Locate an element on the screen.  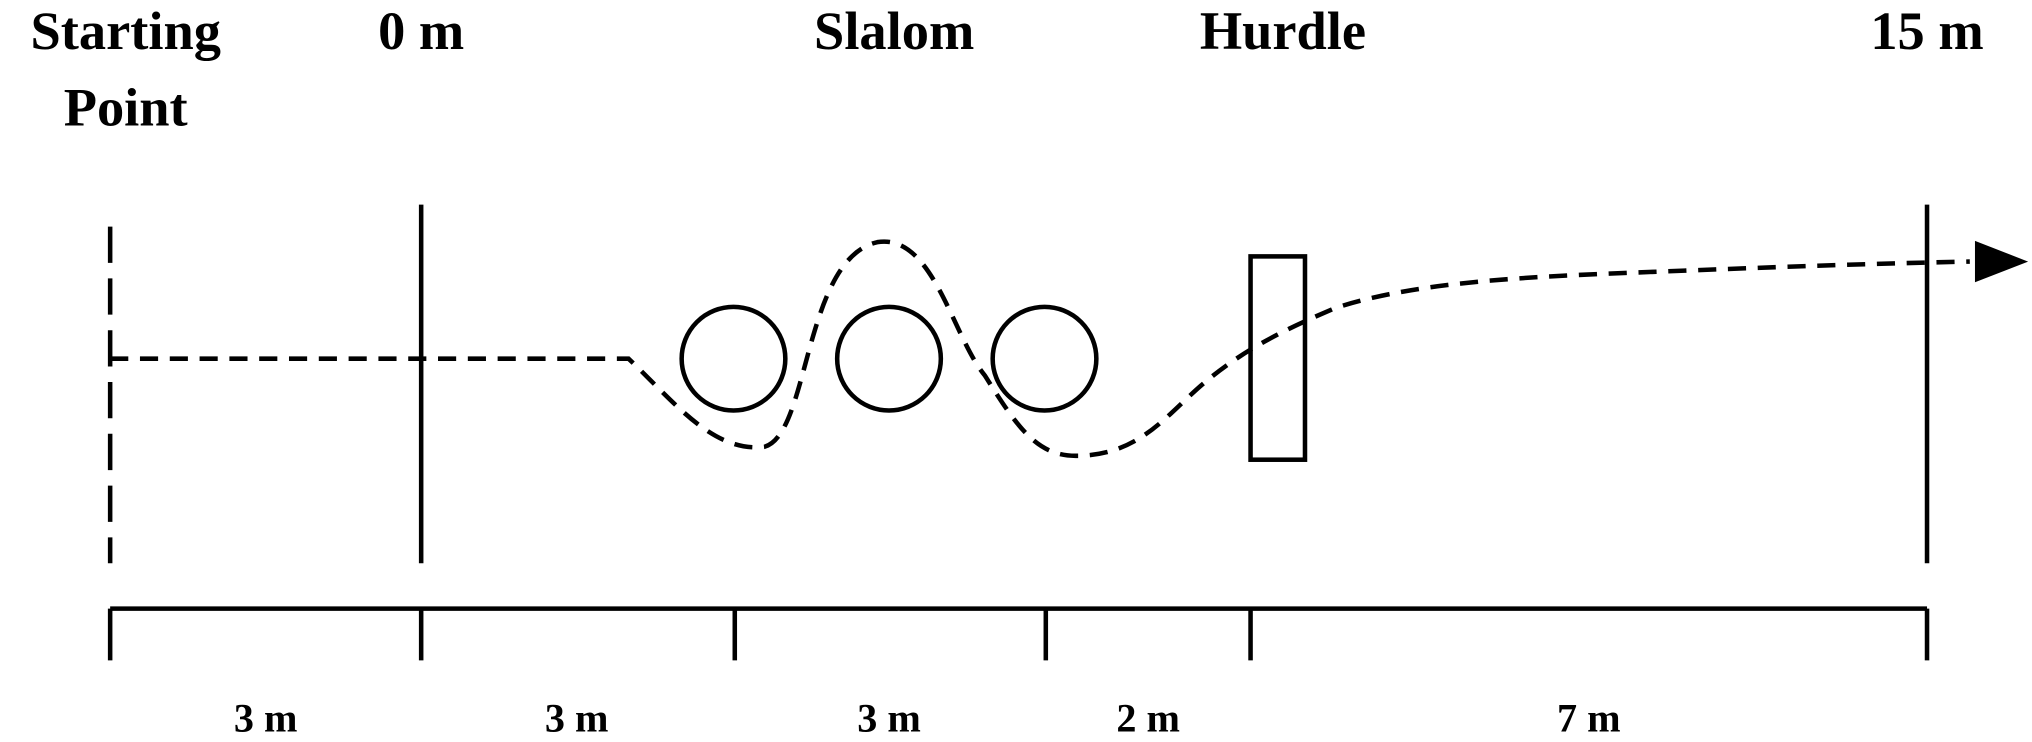
hurdle is located at coordinates (1278, 358).